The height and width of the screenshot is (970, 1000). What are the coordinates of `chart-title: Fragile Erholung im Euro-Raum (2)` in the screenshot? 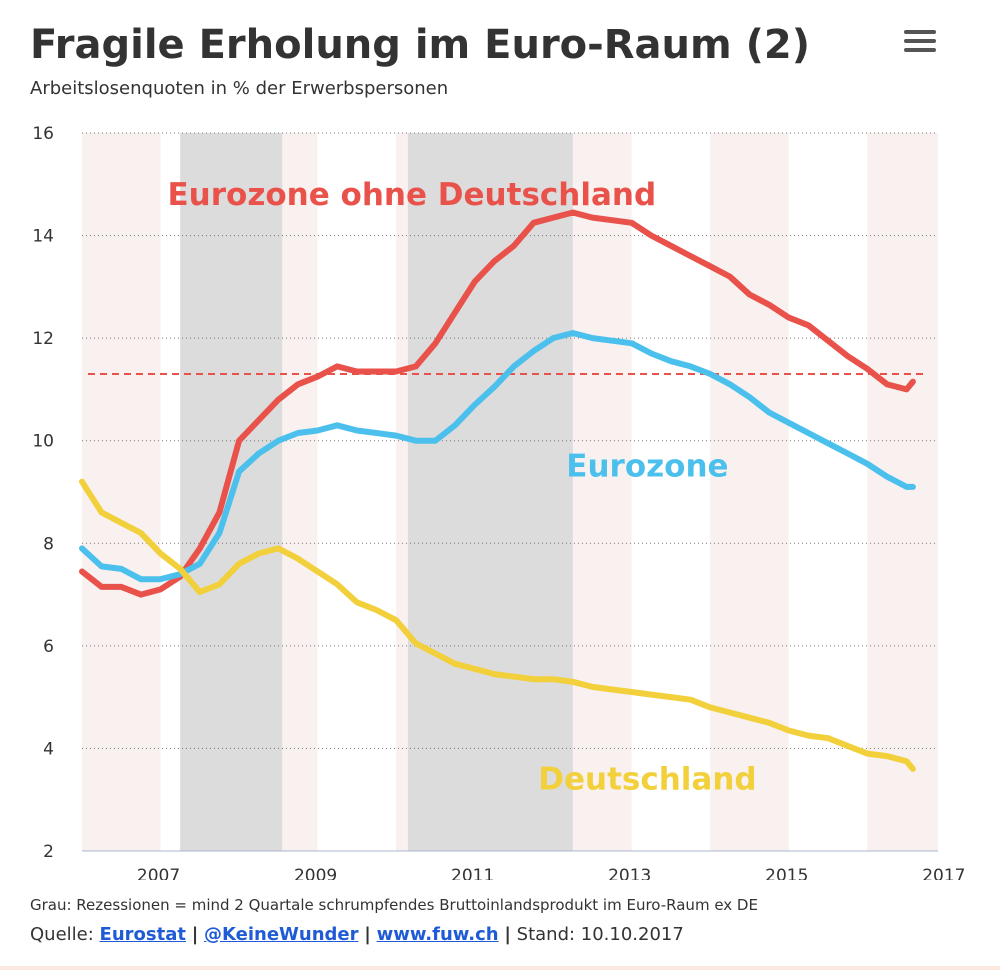 It's located at (420, 45).